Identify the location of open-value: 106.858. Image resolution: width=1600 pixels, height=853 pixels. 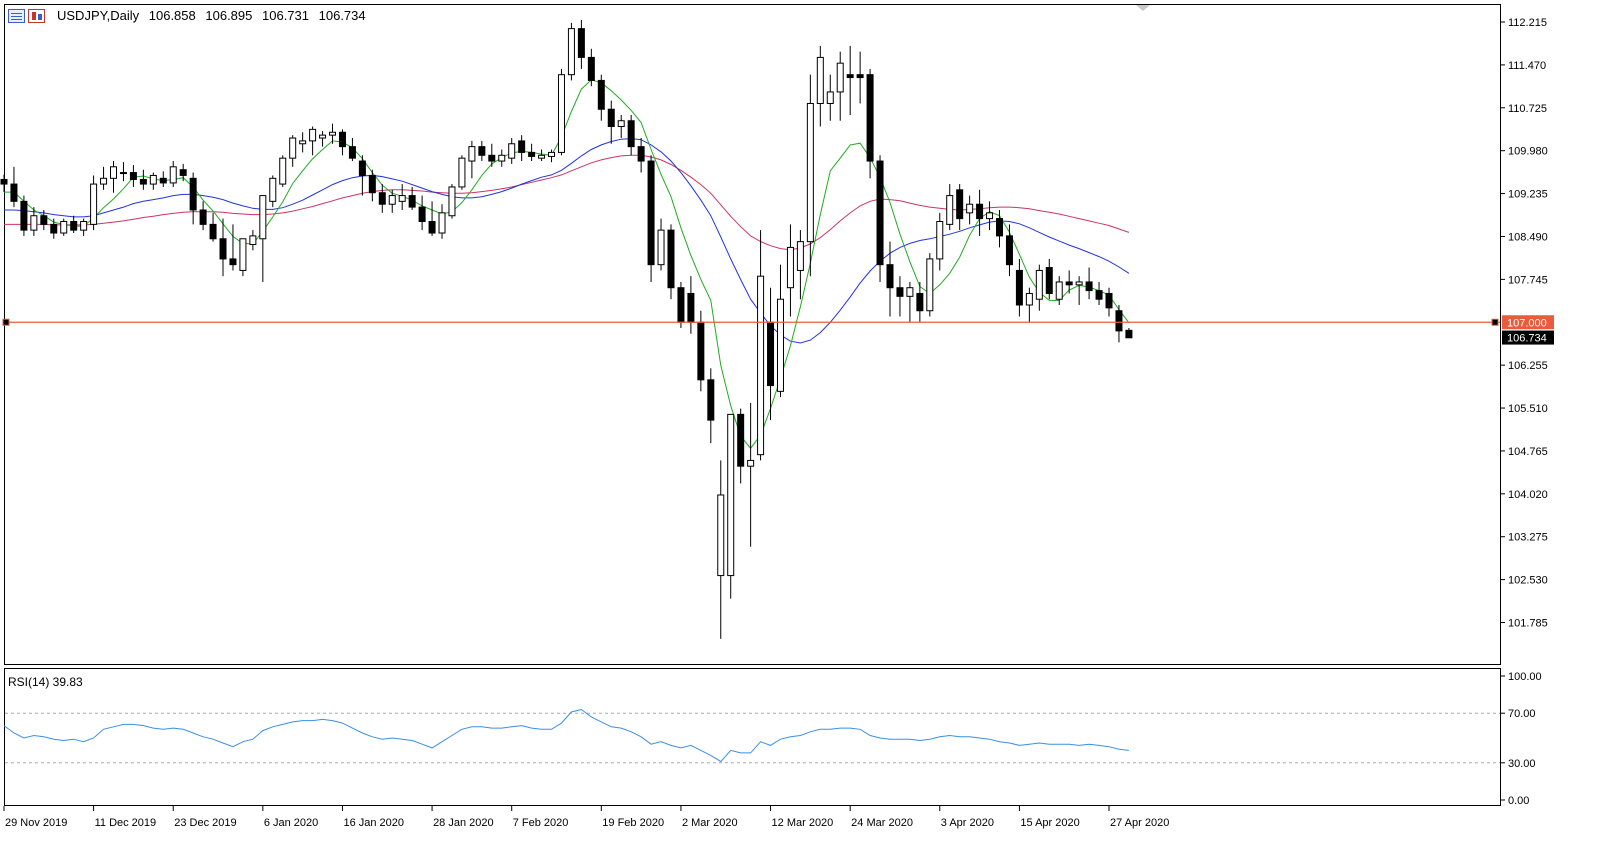
(172, 15).